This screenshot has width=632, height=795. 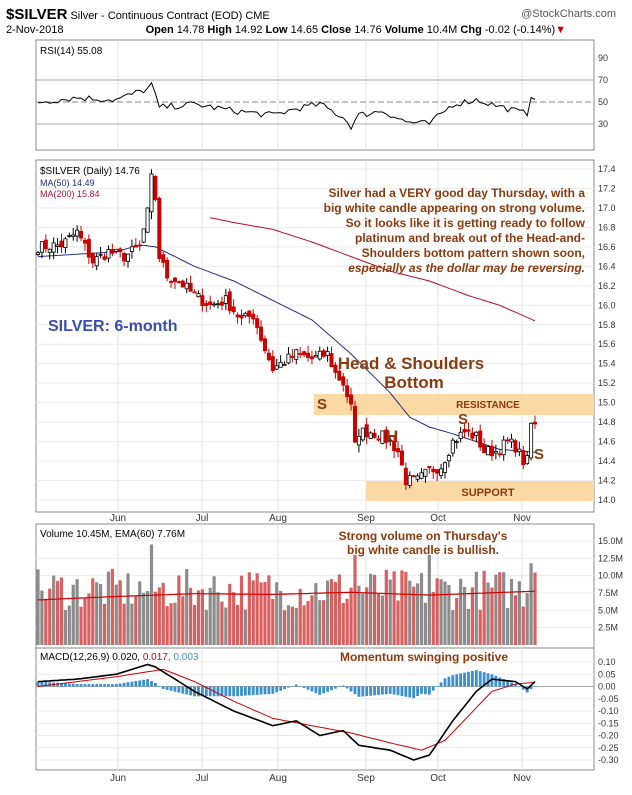 I want to click on volume-tick-5.0M: 5.0M, so click(x=608, y=610).